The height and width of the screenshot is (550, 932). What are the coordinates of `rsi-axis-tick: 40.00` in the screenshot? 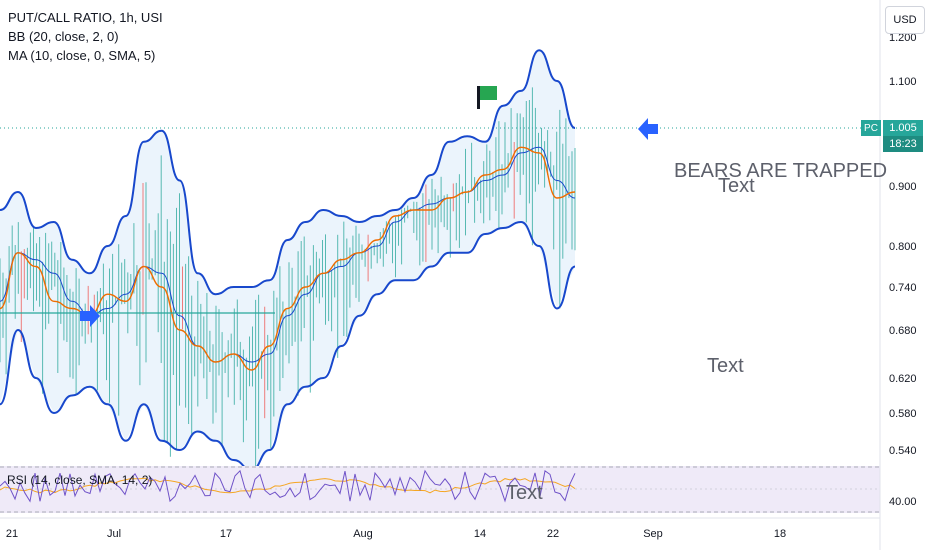 It's located at (903, 502).